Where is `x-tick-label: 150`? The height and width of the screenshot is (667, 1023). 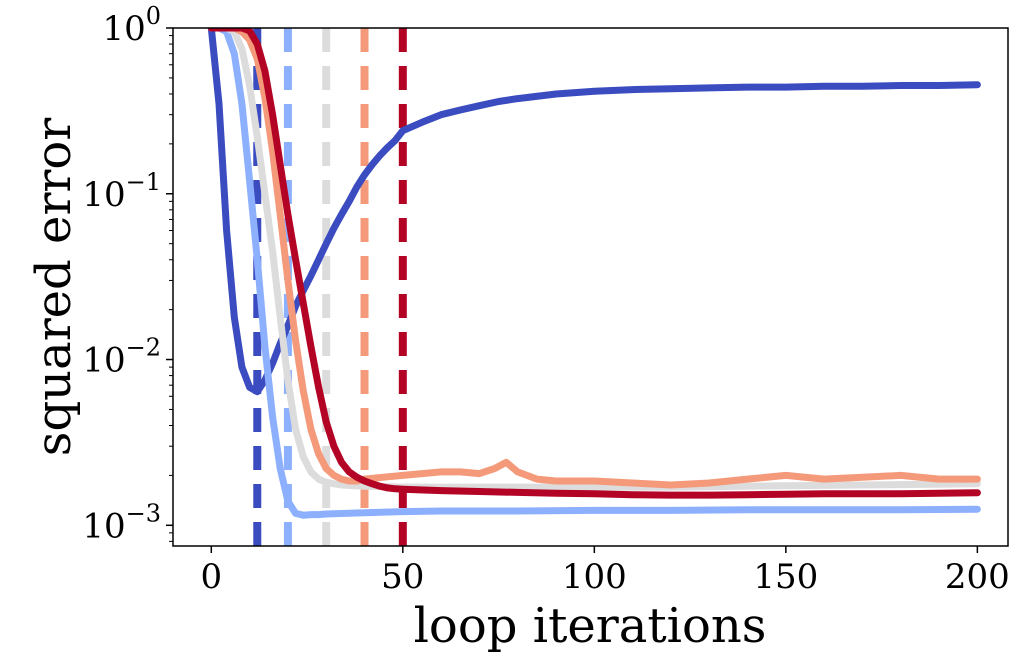 x-tick-label: 150 is located at coordinates (785, 577).